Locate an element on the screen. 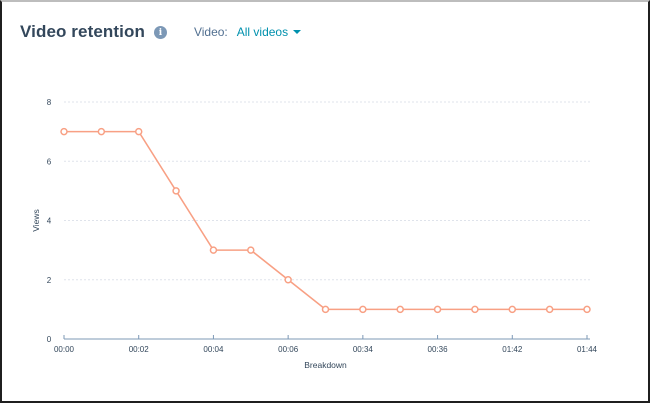  y-axis: 0 2 4 6 8 is located at coordinates (49, 221).